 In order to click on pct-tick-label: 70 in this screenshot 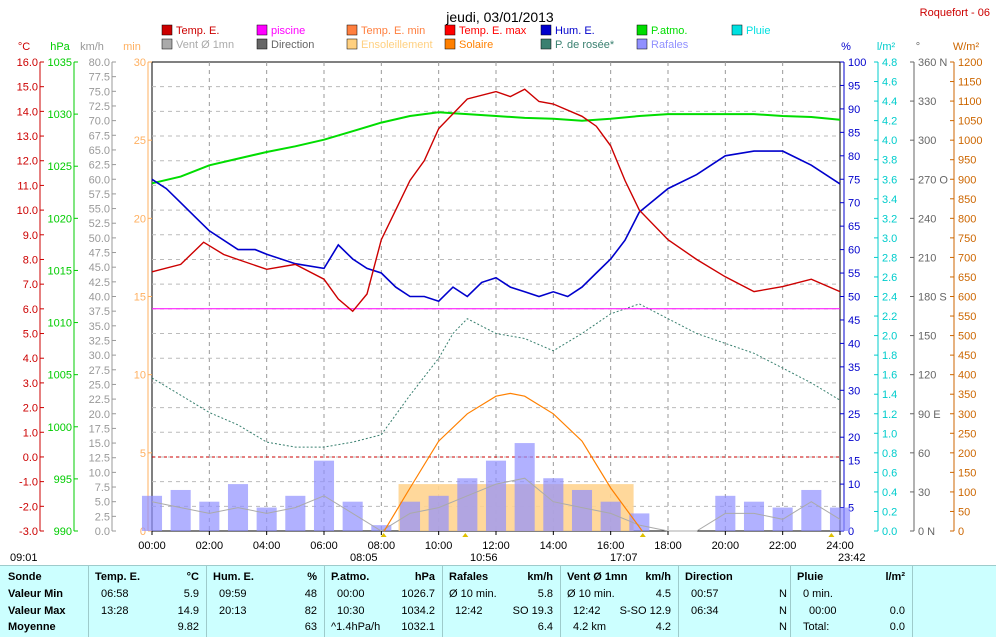, I will do `click(854, 204)`.